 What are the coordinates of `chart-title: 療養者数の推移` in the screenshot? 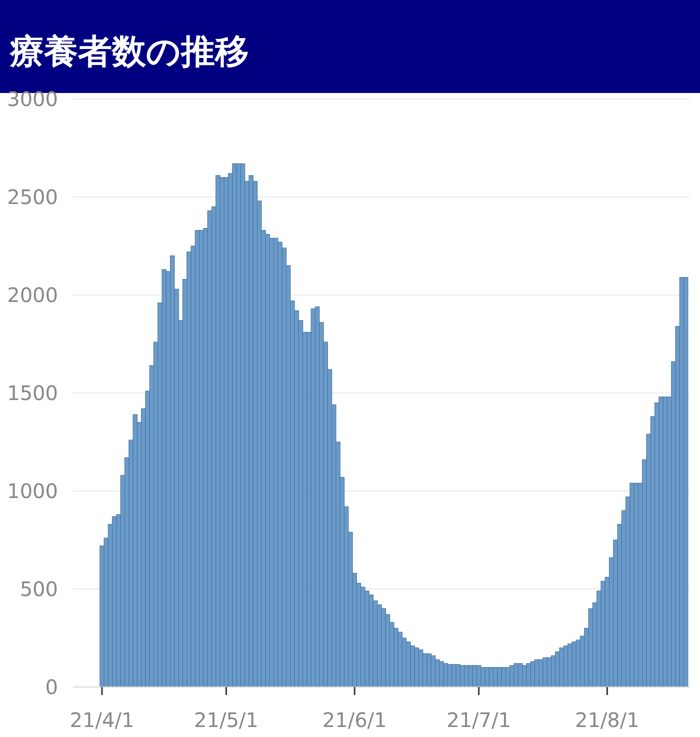 It's located at (129, 52).